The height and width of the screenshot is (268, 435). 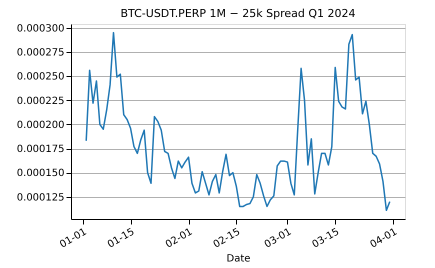 What do you see at coordinates (40, 28) in the screenshot?
I see `y-tick-label: 0.000300` at bounding box center [40, 28].